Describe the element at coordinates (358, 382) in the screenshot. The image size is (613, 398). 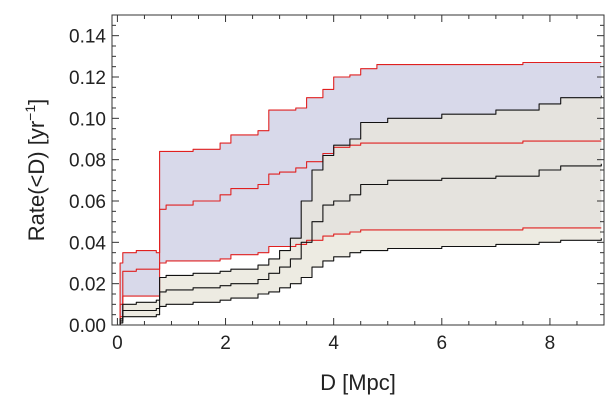
I see `x-axis-title: D [Mpc]` at that location.